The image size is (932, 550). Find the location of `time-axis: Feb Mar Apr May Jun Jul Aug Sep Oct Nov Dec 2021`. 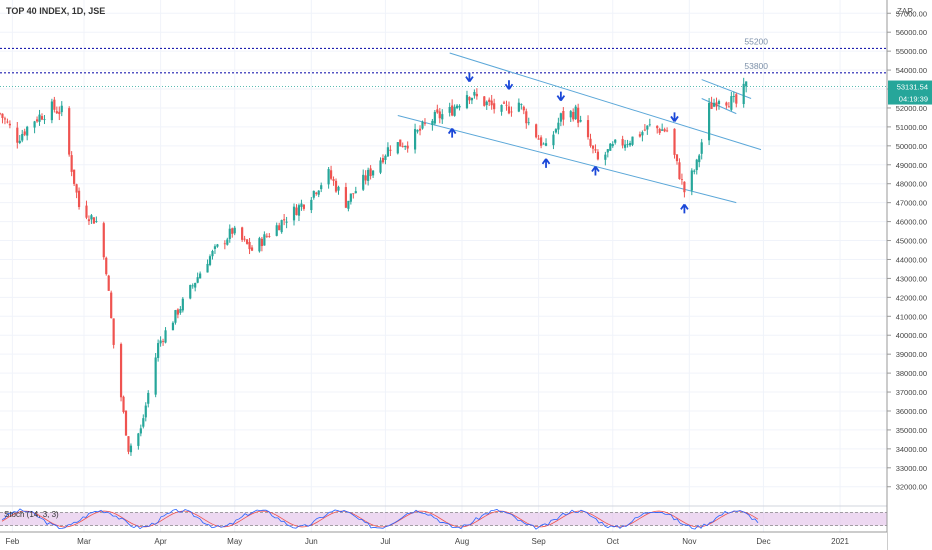

time-axis: Feb Mar Apr May Jun Jul Aug Sep Oct Nov Dec 2021 is located at coordinates (443, 540).